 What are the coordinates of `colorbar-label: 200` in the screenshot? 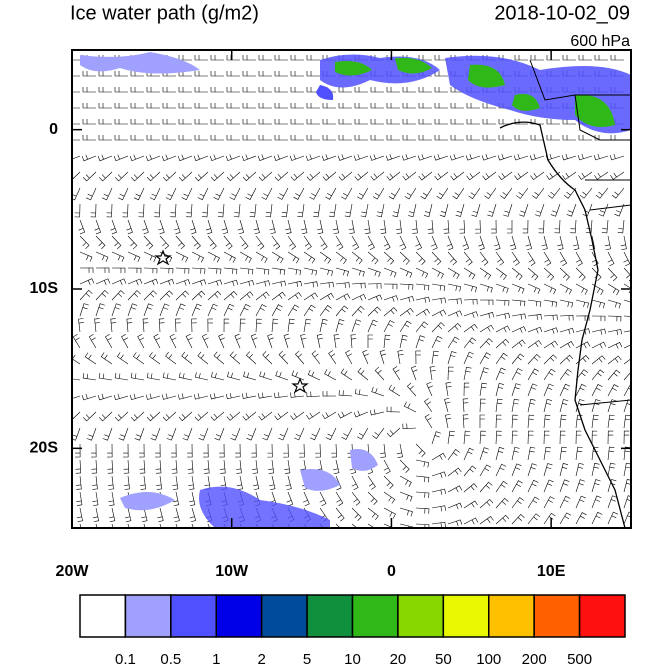 It's located at (534, 659).